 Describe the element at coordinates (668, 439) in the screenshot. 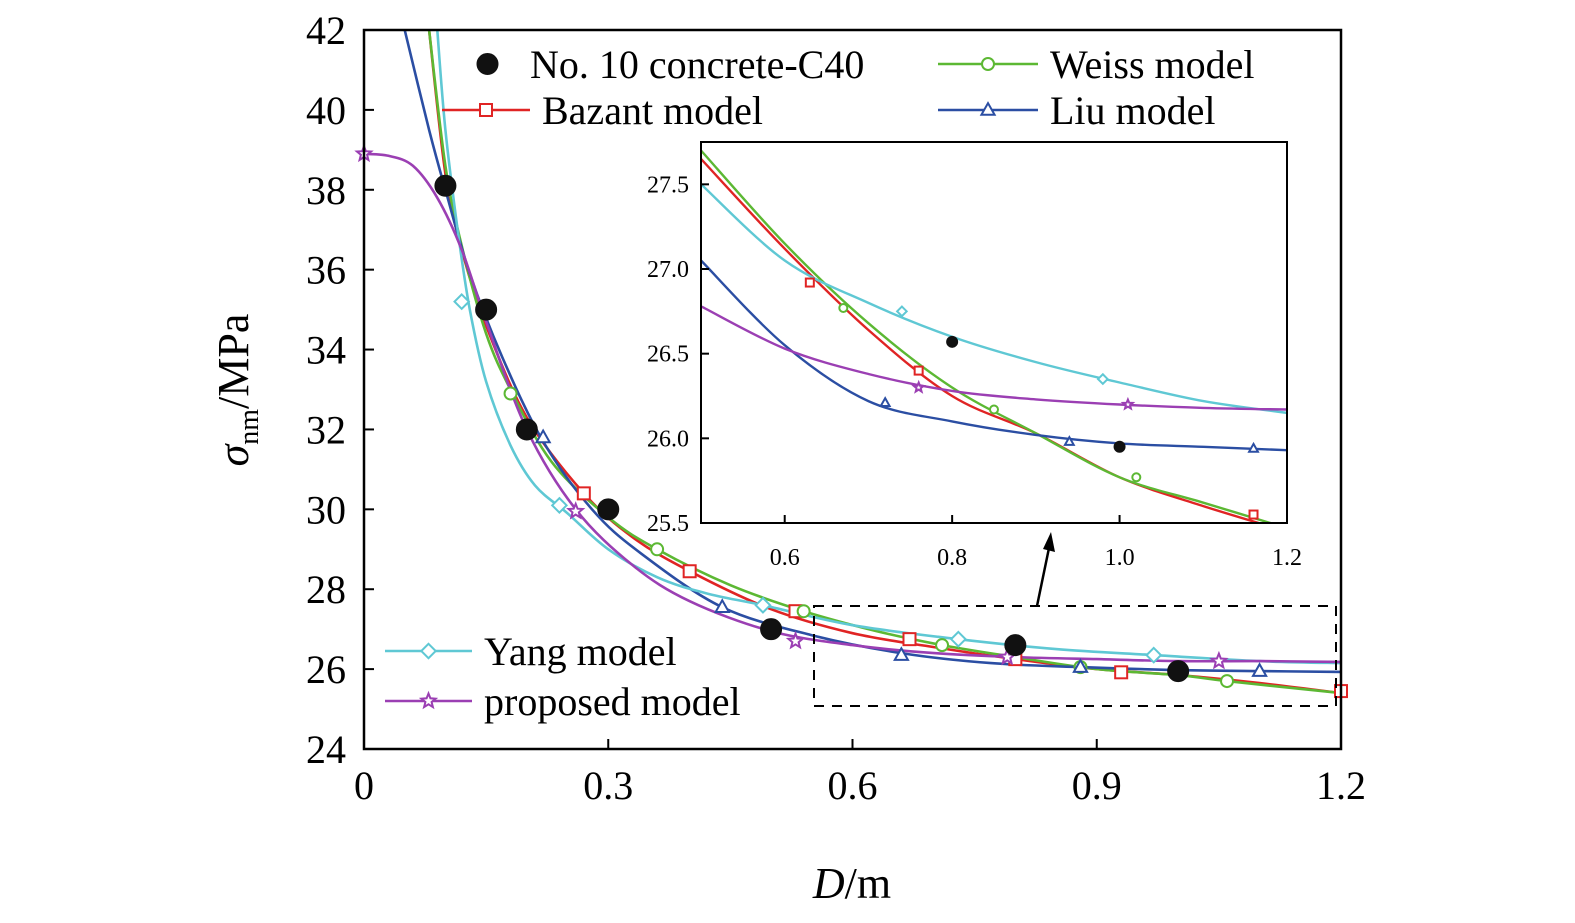

I see `inset-y-tick-label: 26.0` at that location.